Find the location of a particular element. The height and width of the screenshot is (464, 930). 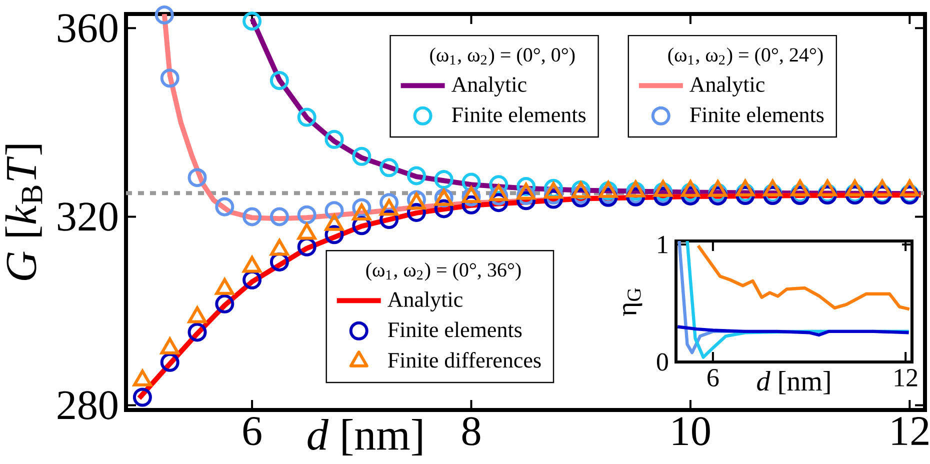

legend-label: Finite differences is located at coordinates (464, 360).